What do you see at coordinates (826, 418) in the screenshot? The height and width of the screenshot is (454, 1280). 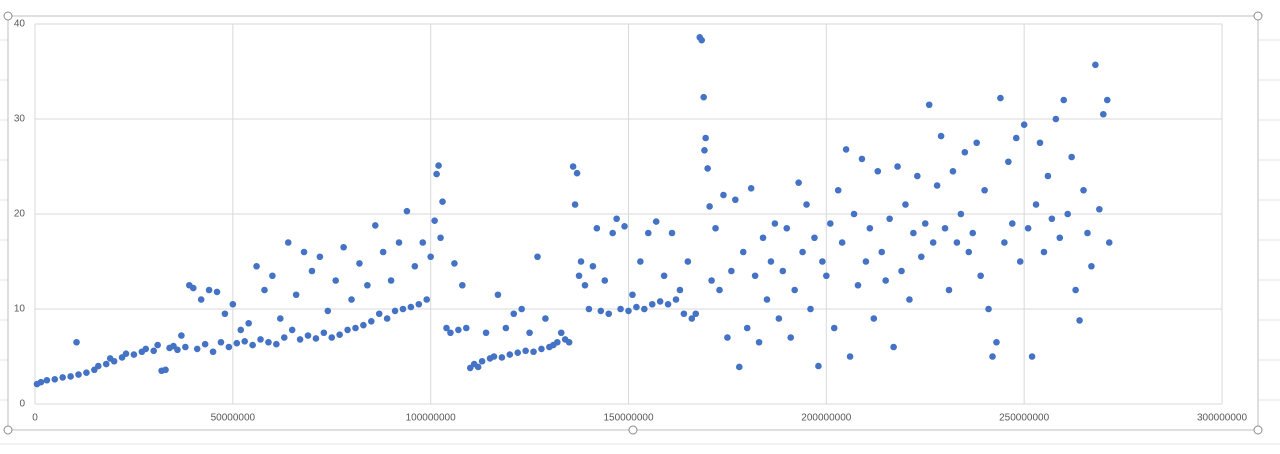 I see `x-tick-label: 200000000` at bounding box center [826, 418].